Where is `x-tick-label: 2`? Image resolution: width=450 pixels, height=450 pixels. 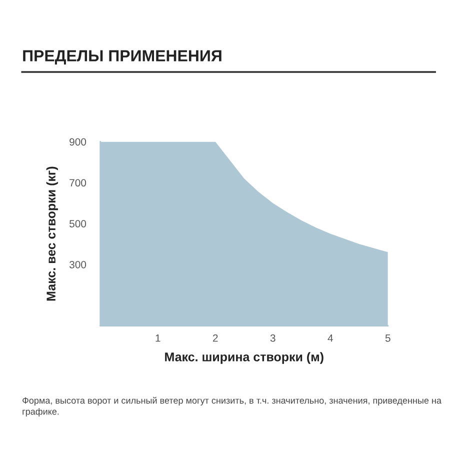 x-tick-label: 2 is located at coordinates (215, 338).